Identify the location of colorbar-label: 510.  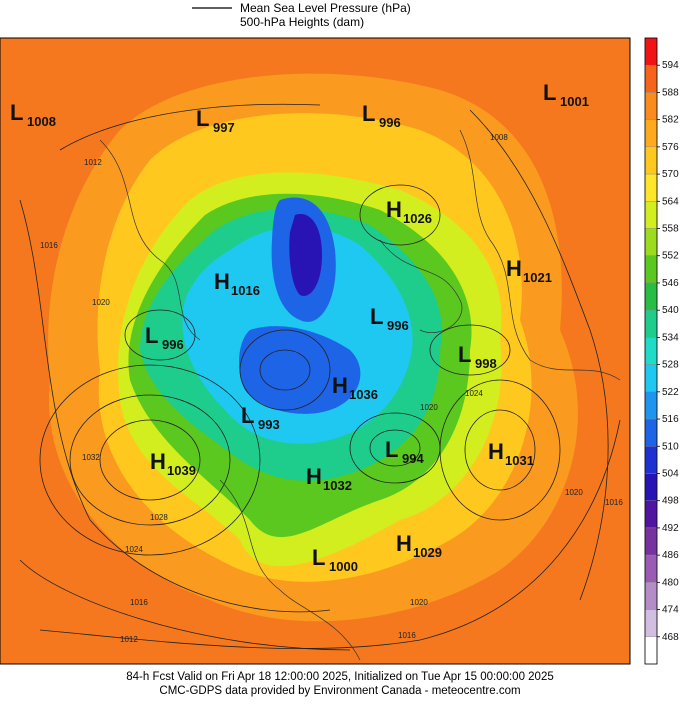
(670, 446).